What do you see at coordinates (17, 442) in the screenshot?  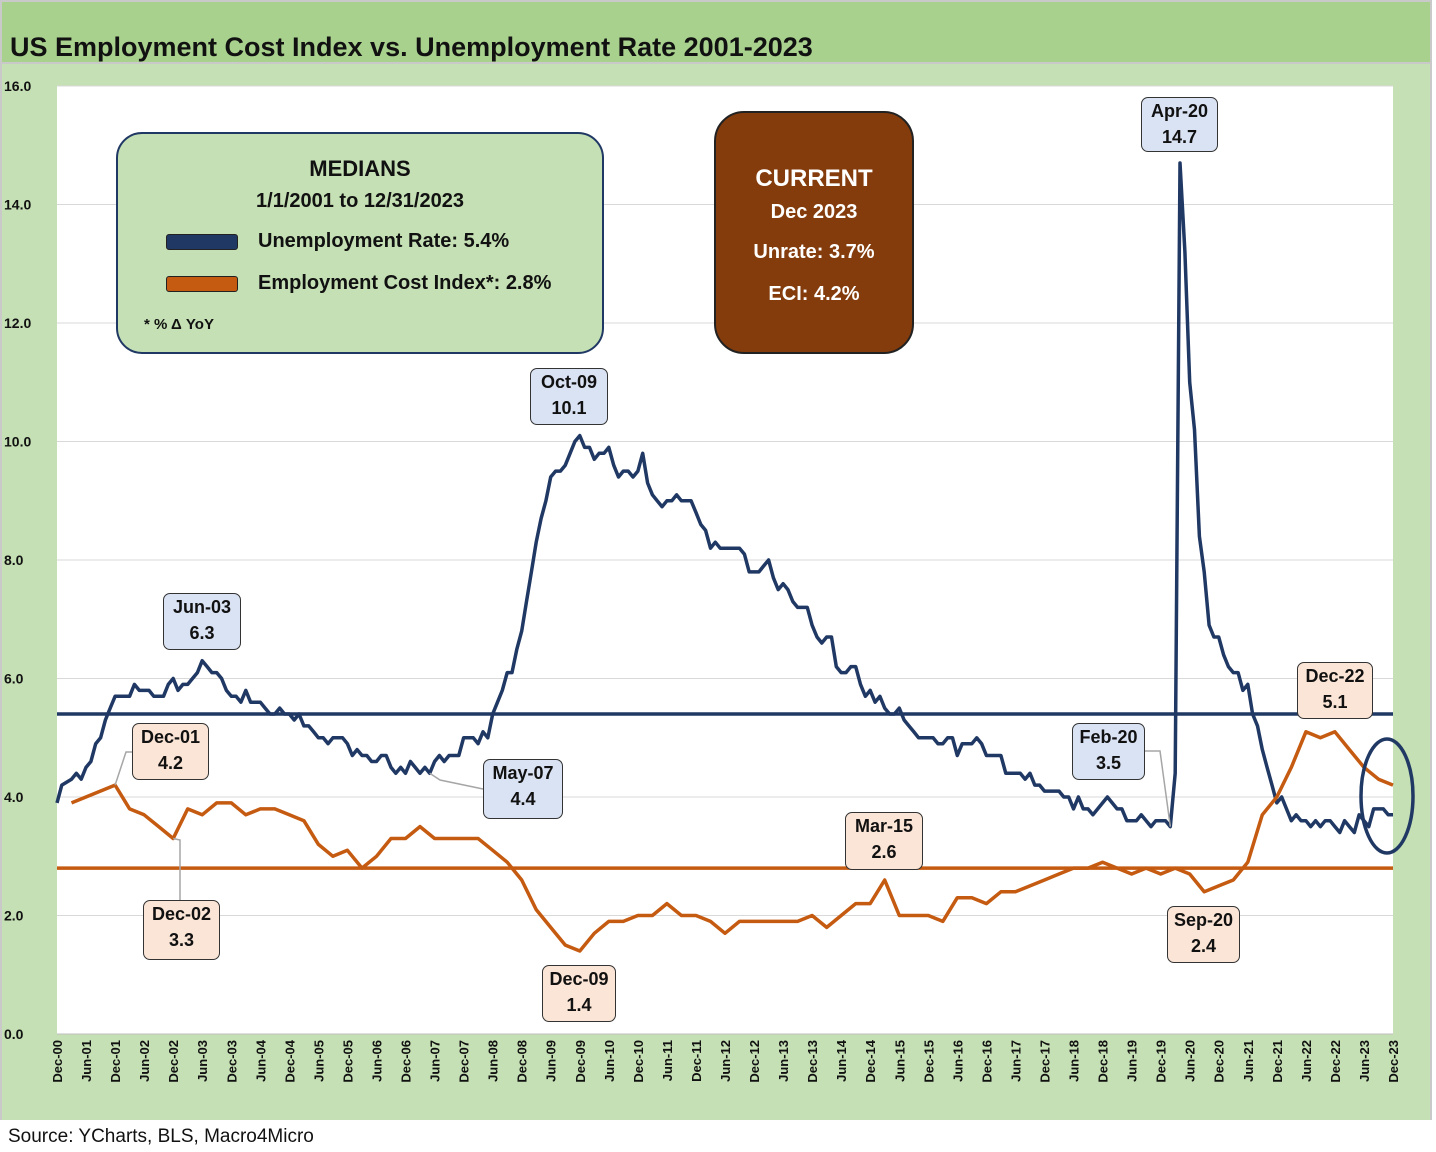 I see `y-tick-label: 10.0` at bounding box center [17, 442].